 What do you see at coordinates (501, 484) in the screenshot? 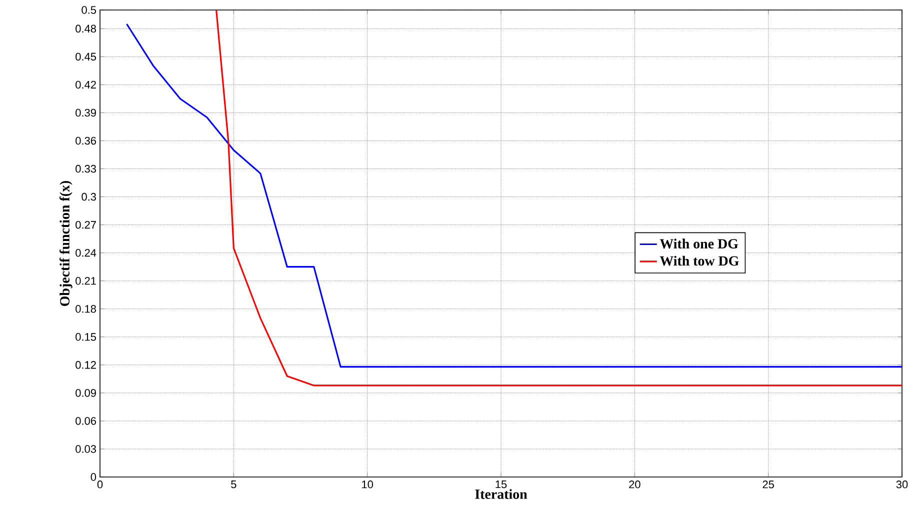
I see `x-tick-label: 15` at bounding box center [501, 484].